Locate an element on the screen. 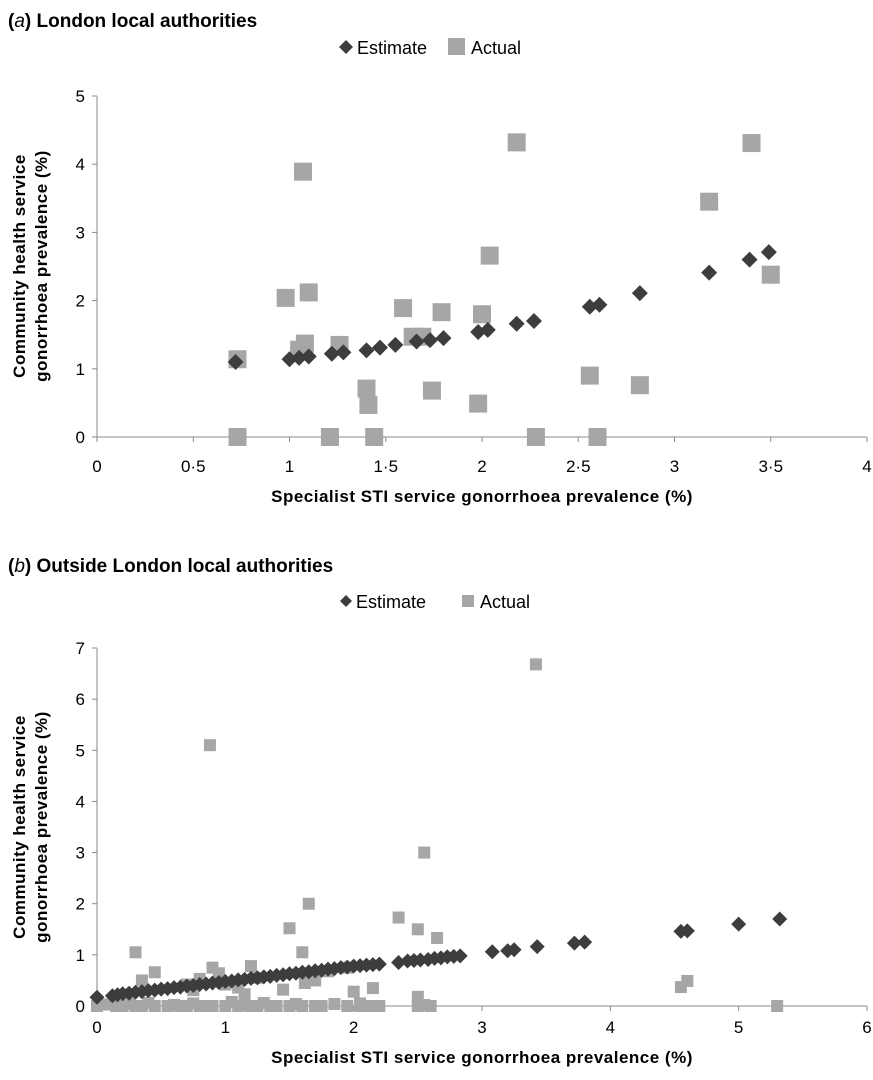  panel-b-series-estimate is located at coordinates (438, 958).